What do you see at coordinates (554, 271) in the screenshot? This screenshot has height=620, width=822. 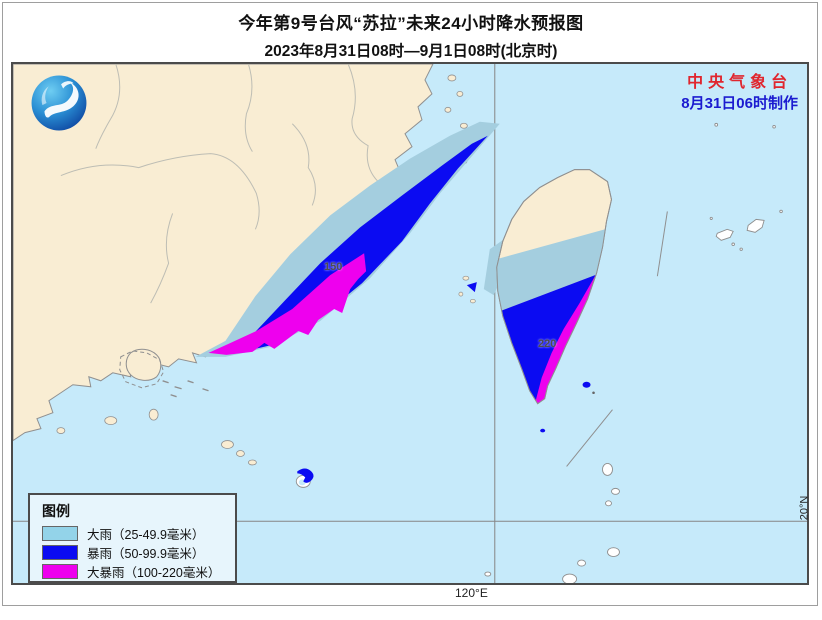 I see `taiwan-heavy-rain-zone` at bounding box center [554, 271].